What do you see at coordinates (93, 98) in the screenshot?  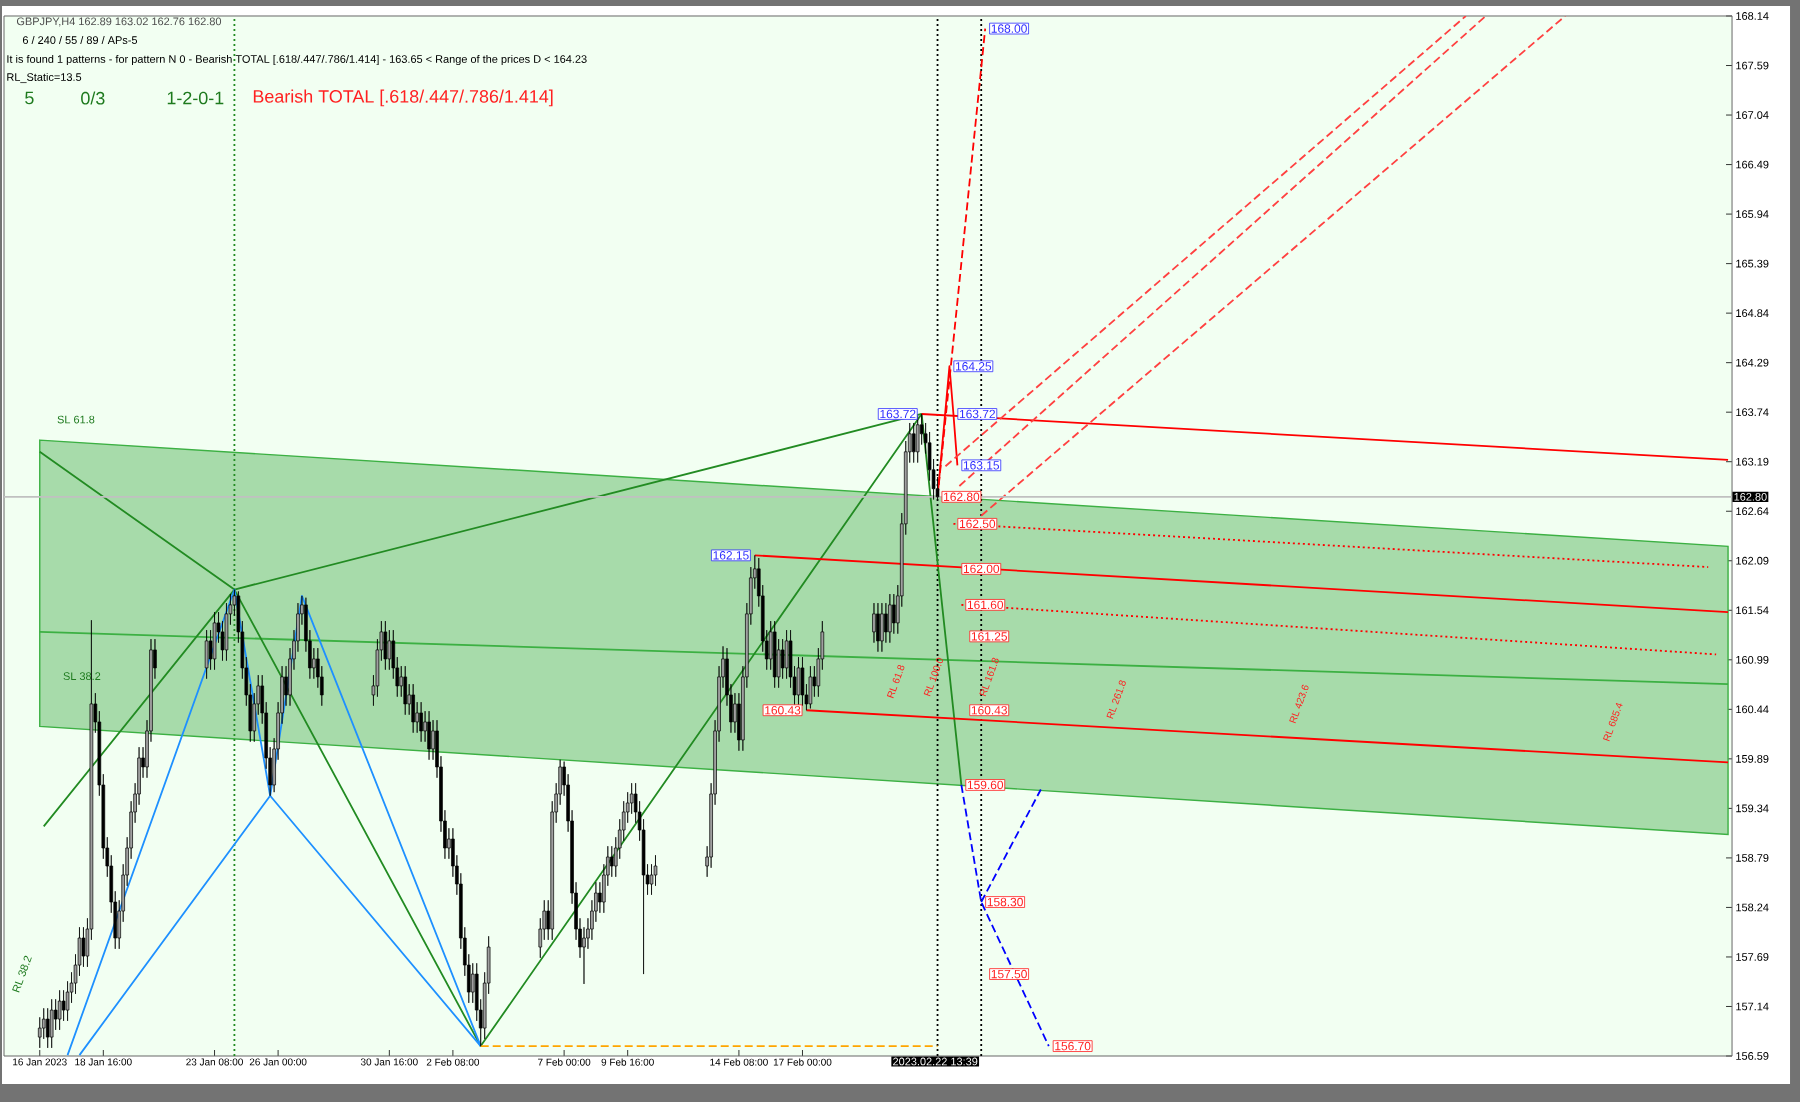 I see `annotation: 0/3` at bounding box center [93, 98].